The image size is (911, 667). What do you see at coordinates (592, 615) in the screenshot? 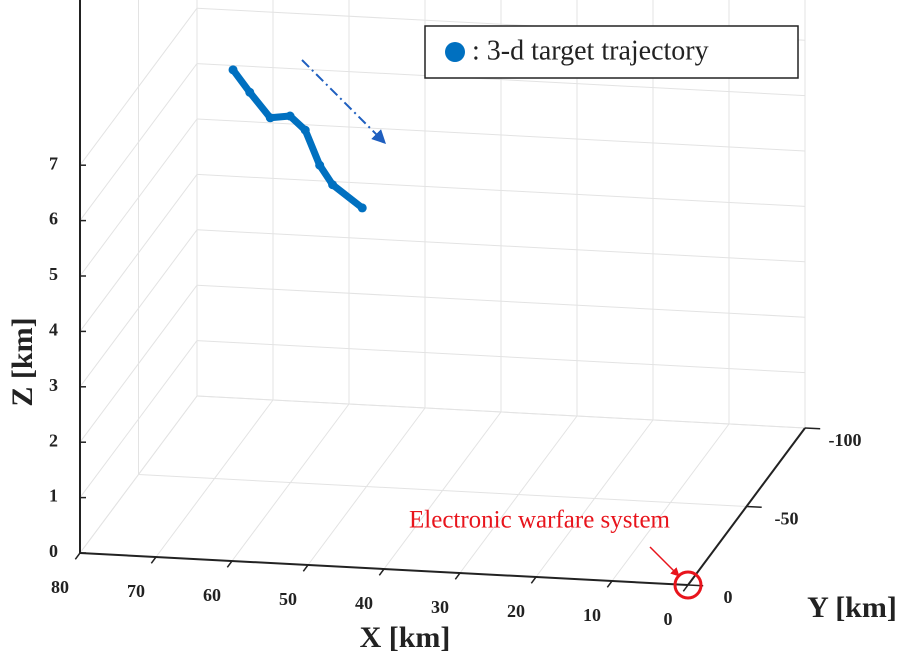
I see `x-tick-label: 10` at bounding box center [592, 615].